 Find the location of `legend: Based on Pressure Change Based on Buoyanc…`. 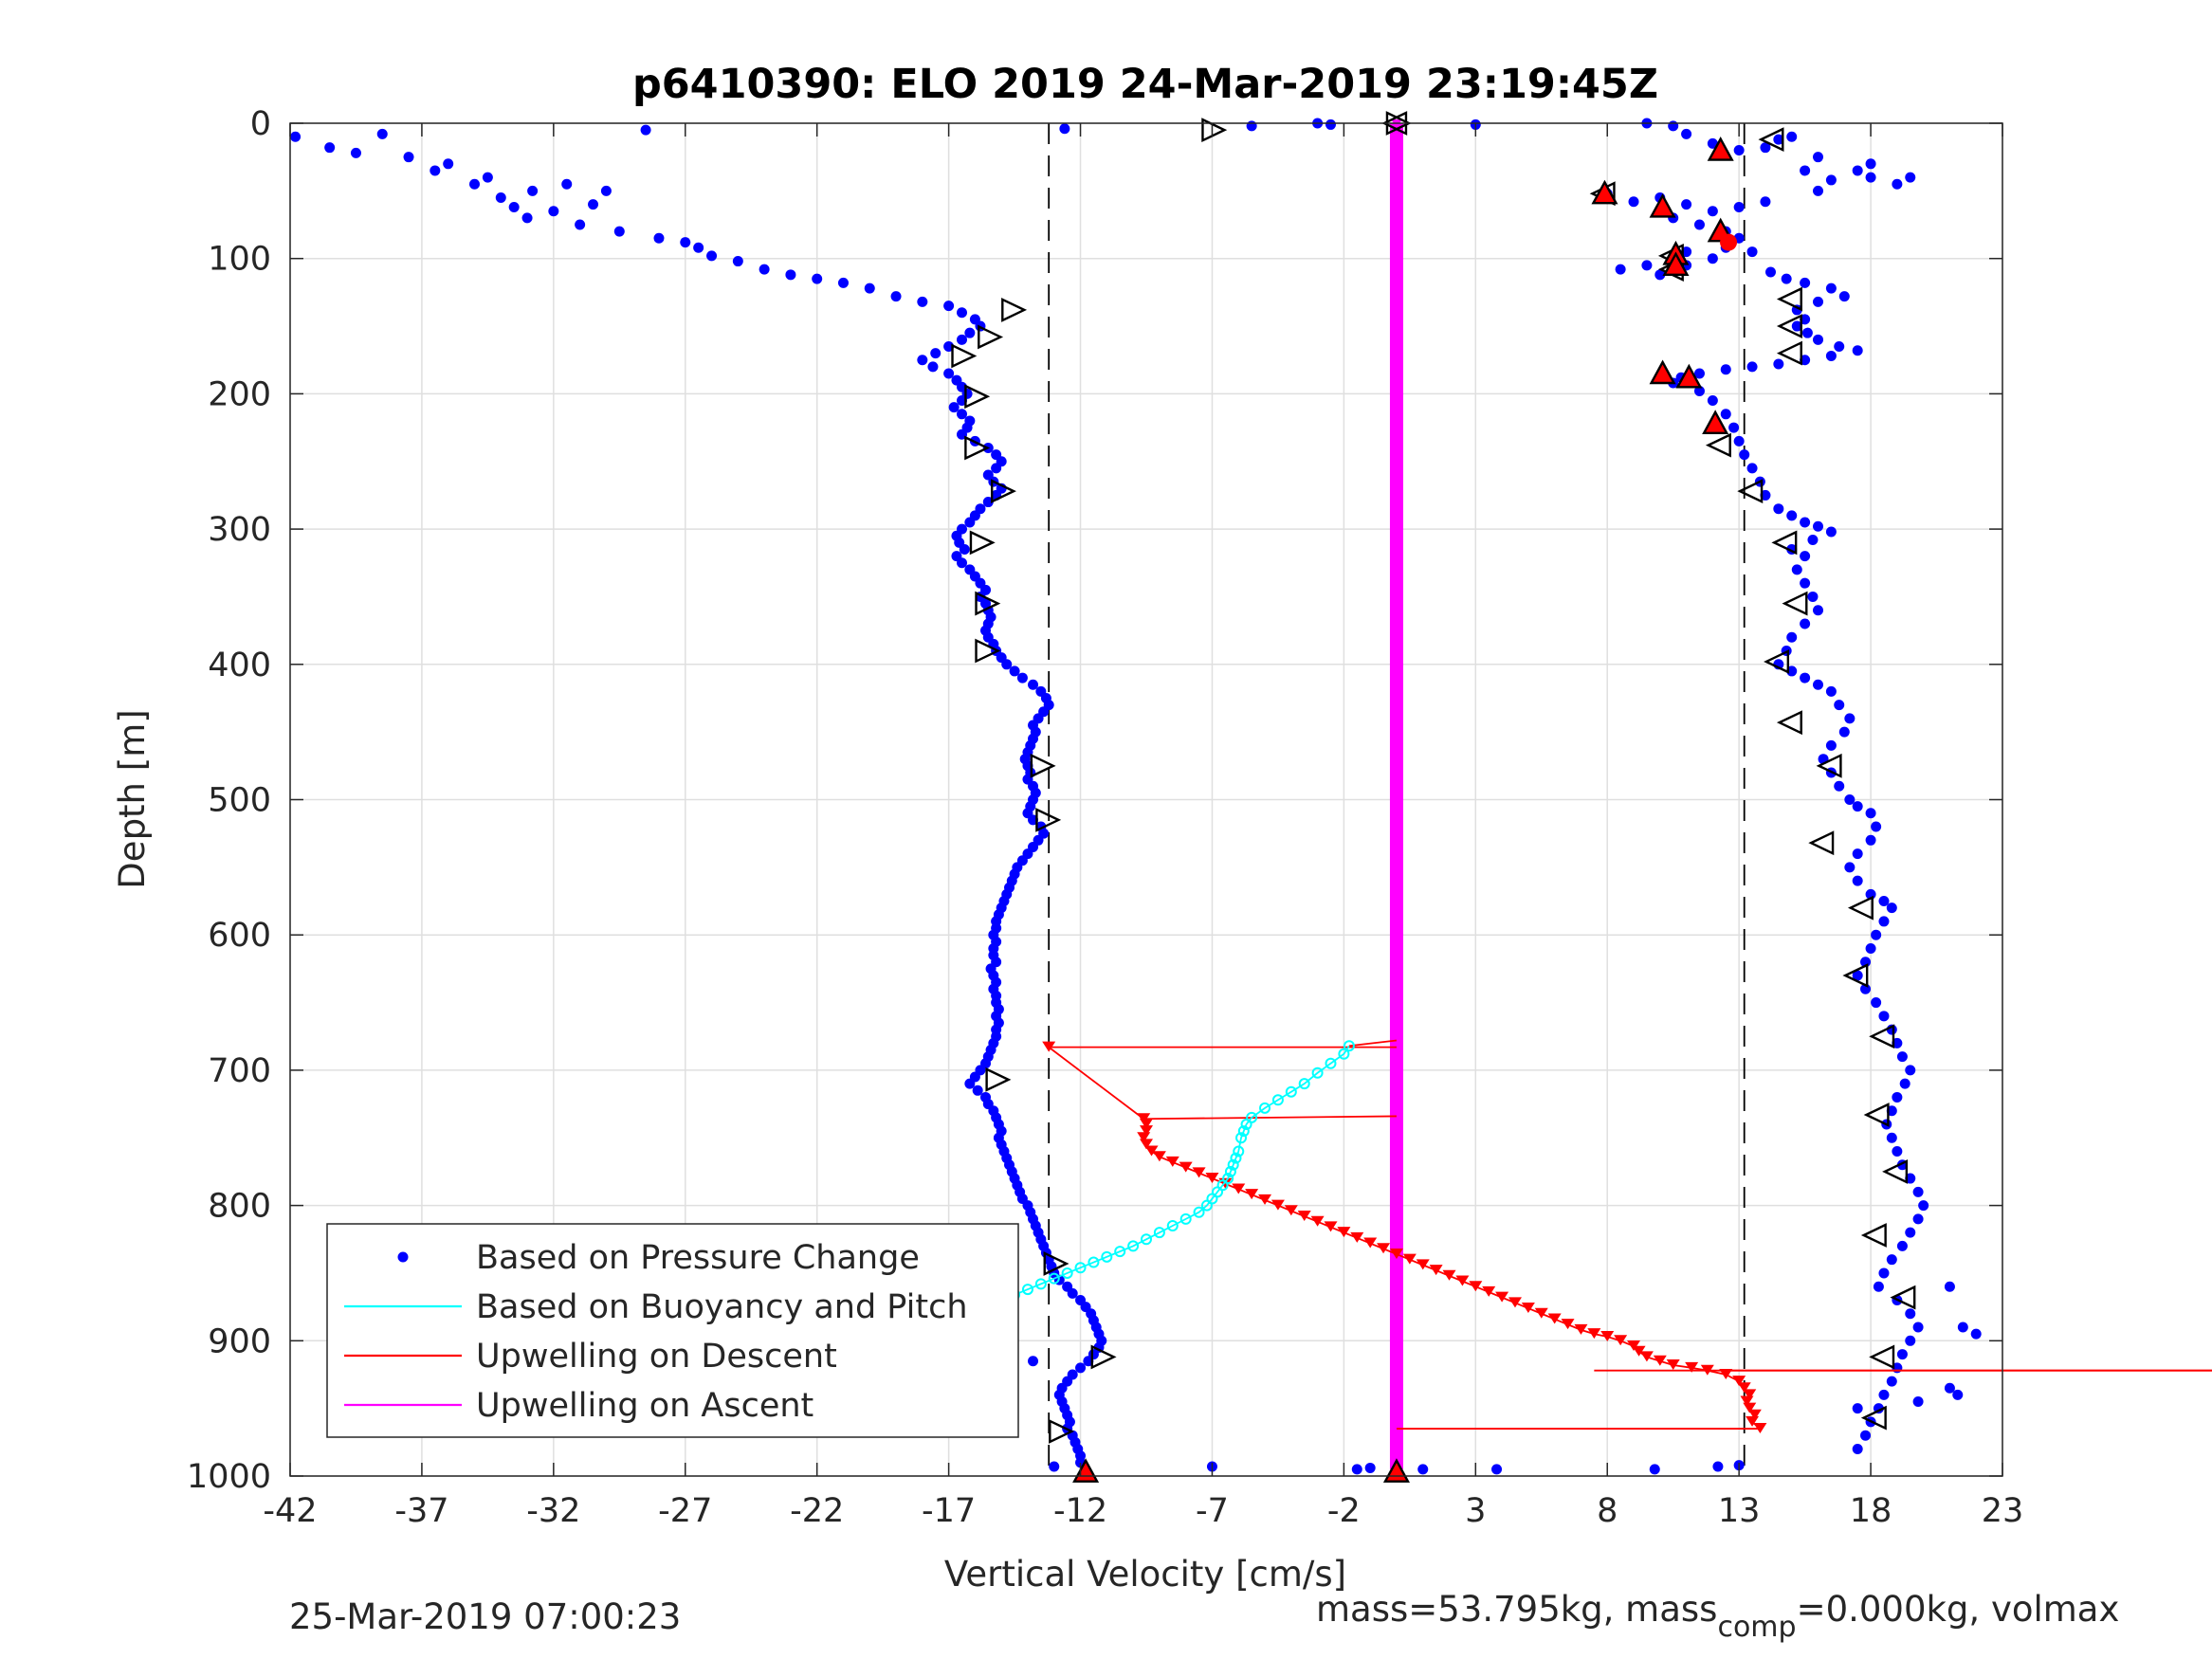

legend: Based on Pressure Change Based on Buoyanc… is located at coordinates (672, 1330).